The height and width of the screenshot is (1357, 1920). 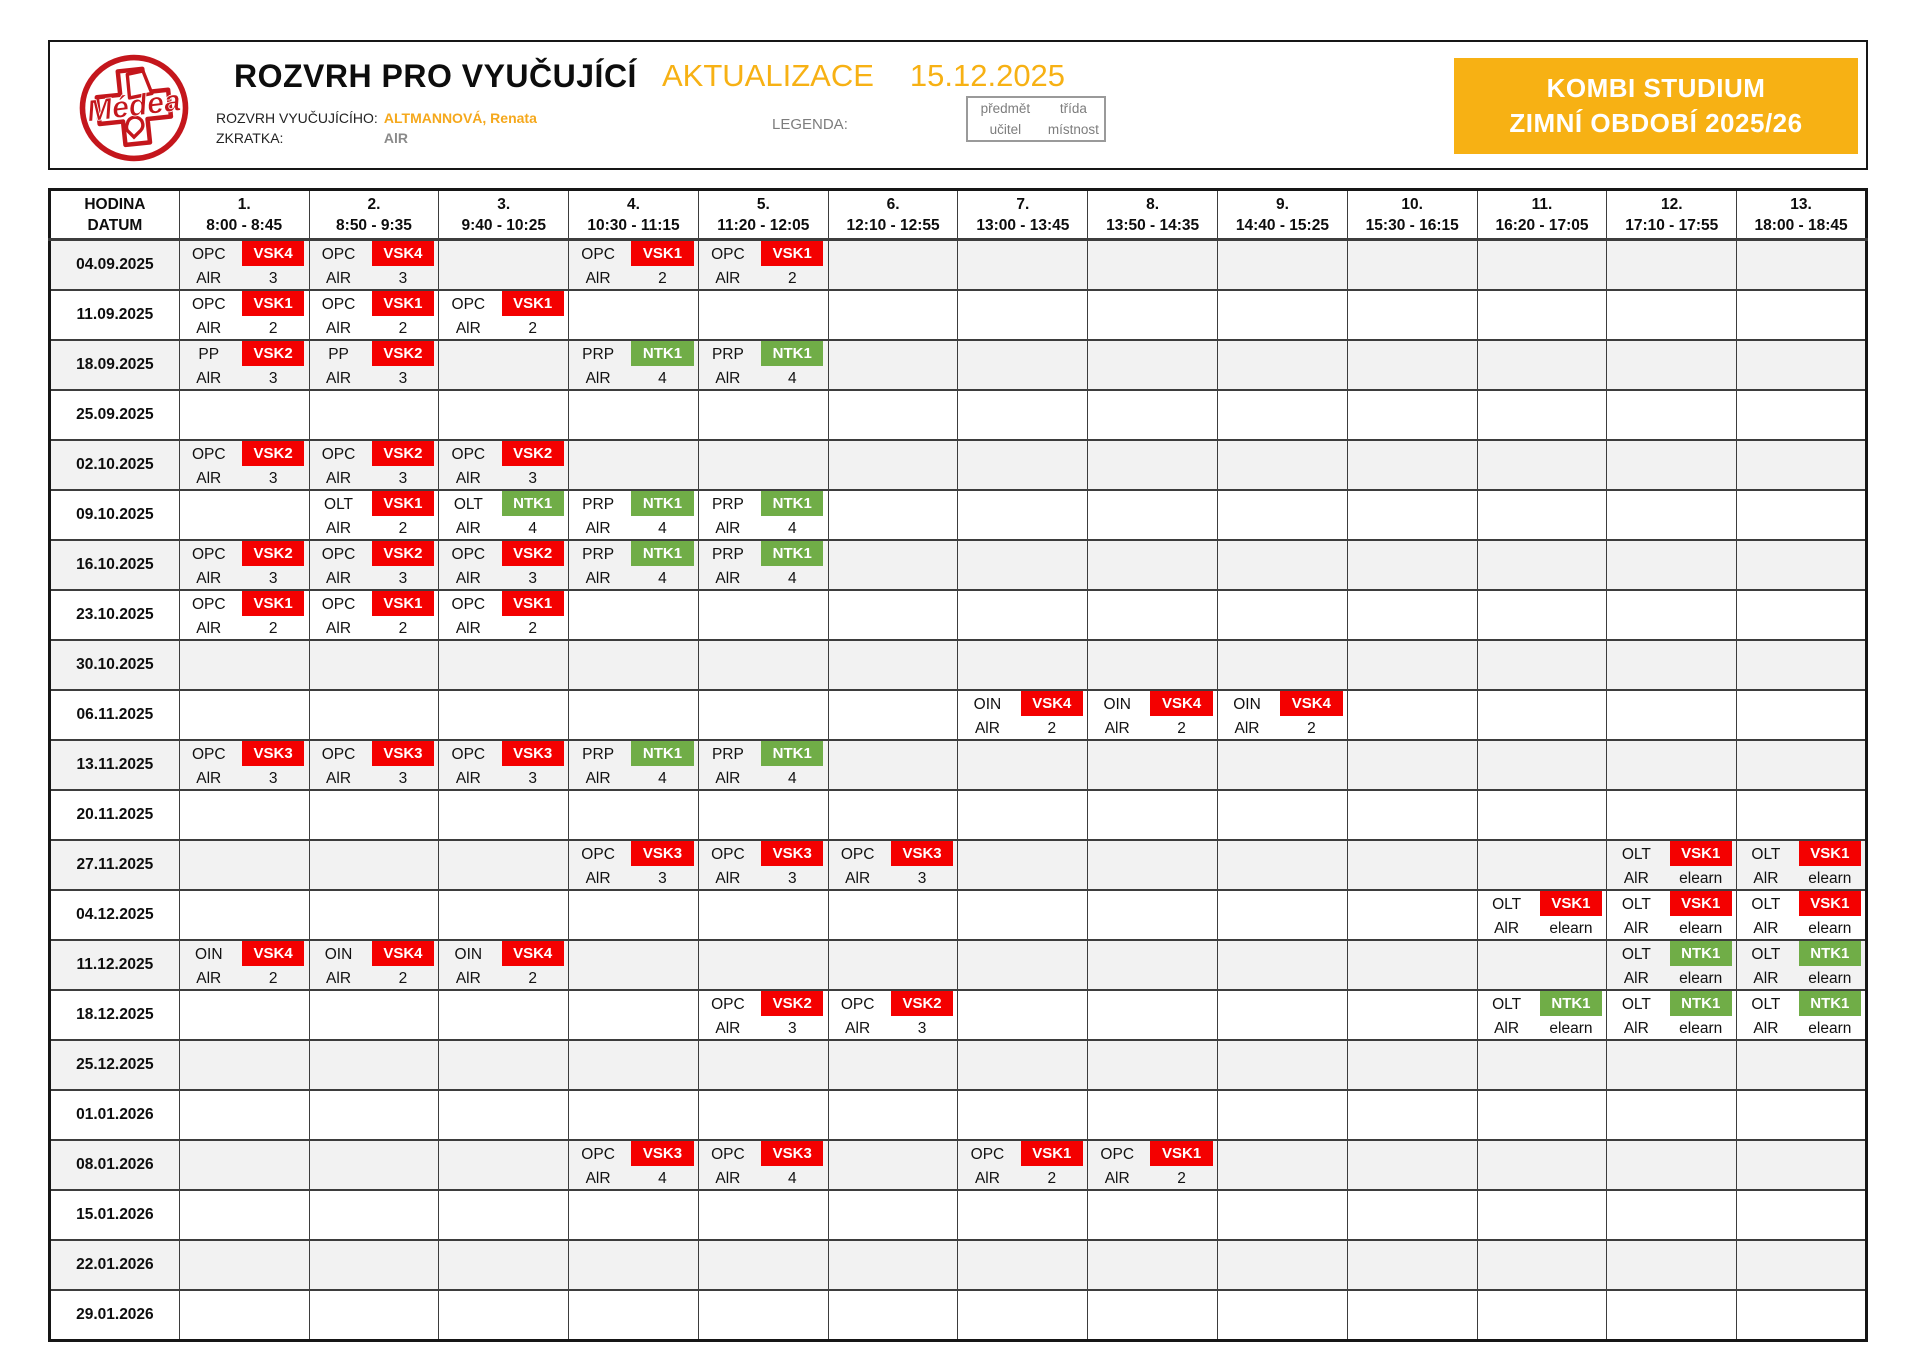 I want to click on period-time: 18:00 - 18:45, so click(x=1801, y=225).